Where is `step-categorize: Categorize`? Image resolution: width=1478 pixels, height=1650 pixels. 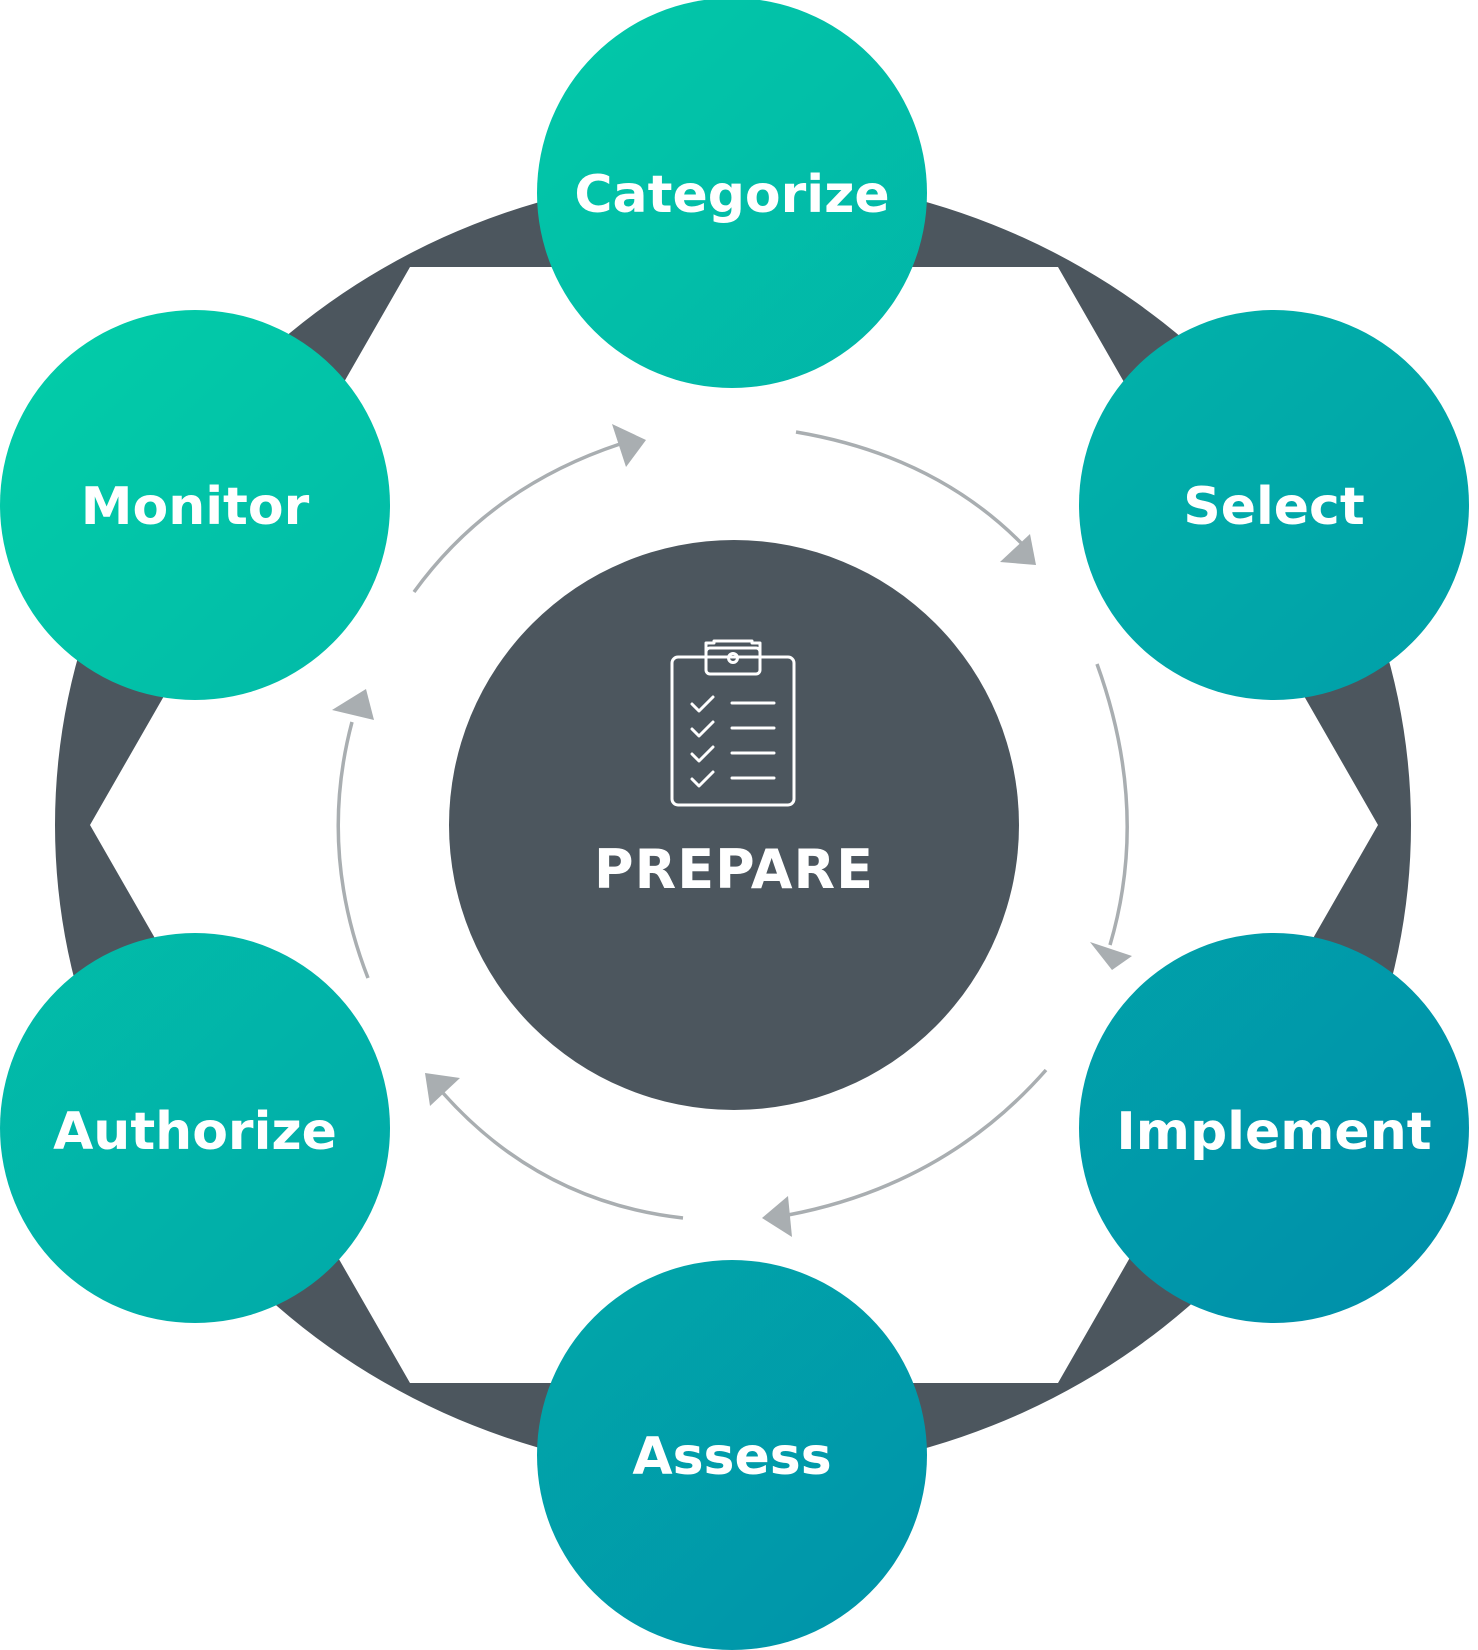
step-categorize: Categorize is located at coordinates (732, 194).